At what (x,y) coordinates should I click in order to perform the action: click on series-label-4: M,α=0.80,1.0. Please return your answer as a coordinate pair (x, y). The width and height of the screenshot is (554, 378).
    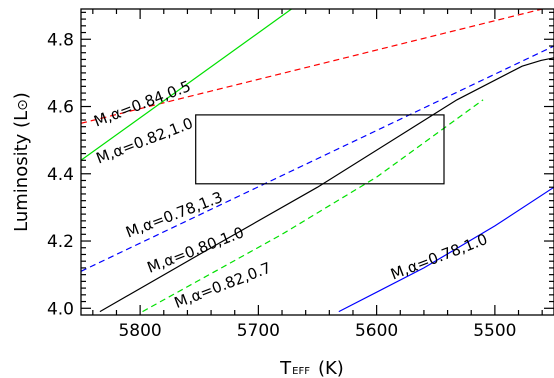
    Looking at the image, I should click on (196, 249).